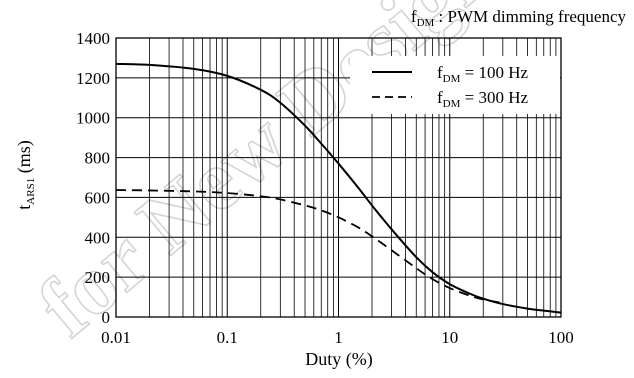 This screenshot has width=634, height=378. I want to click on y-tick-label: 1200, so click(93, 78).